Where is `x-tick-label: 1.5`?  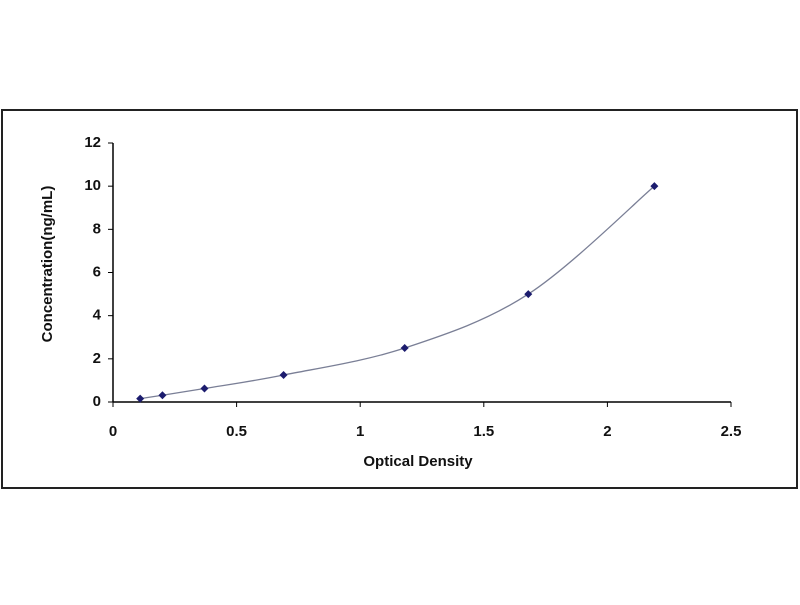 x-tick-label: 1.5 is located at coordinates (483, 431).